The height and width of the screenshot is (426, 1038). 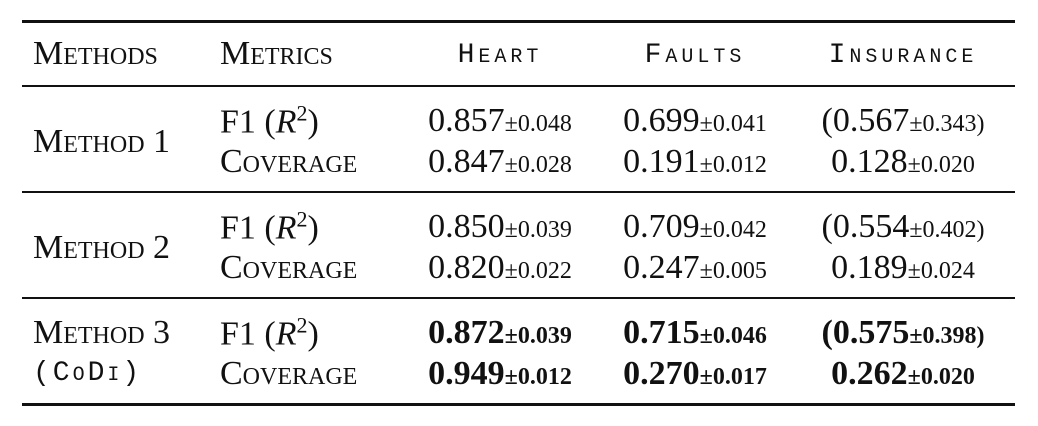 What do you see at coordinates (947, 124) in the screenshot?
I see `std: ±0.343)` at bounding box center [947, 124].